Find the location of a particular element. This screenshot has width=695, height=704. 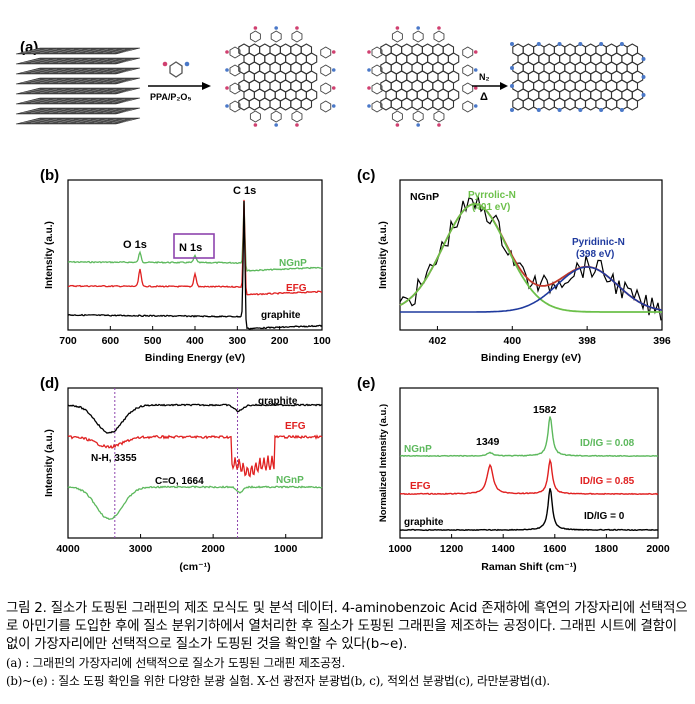

panel-d-label: (d) is located at coordinates (49, 383).